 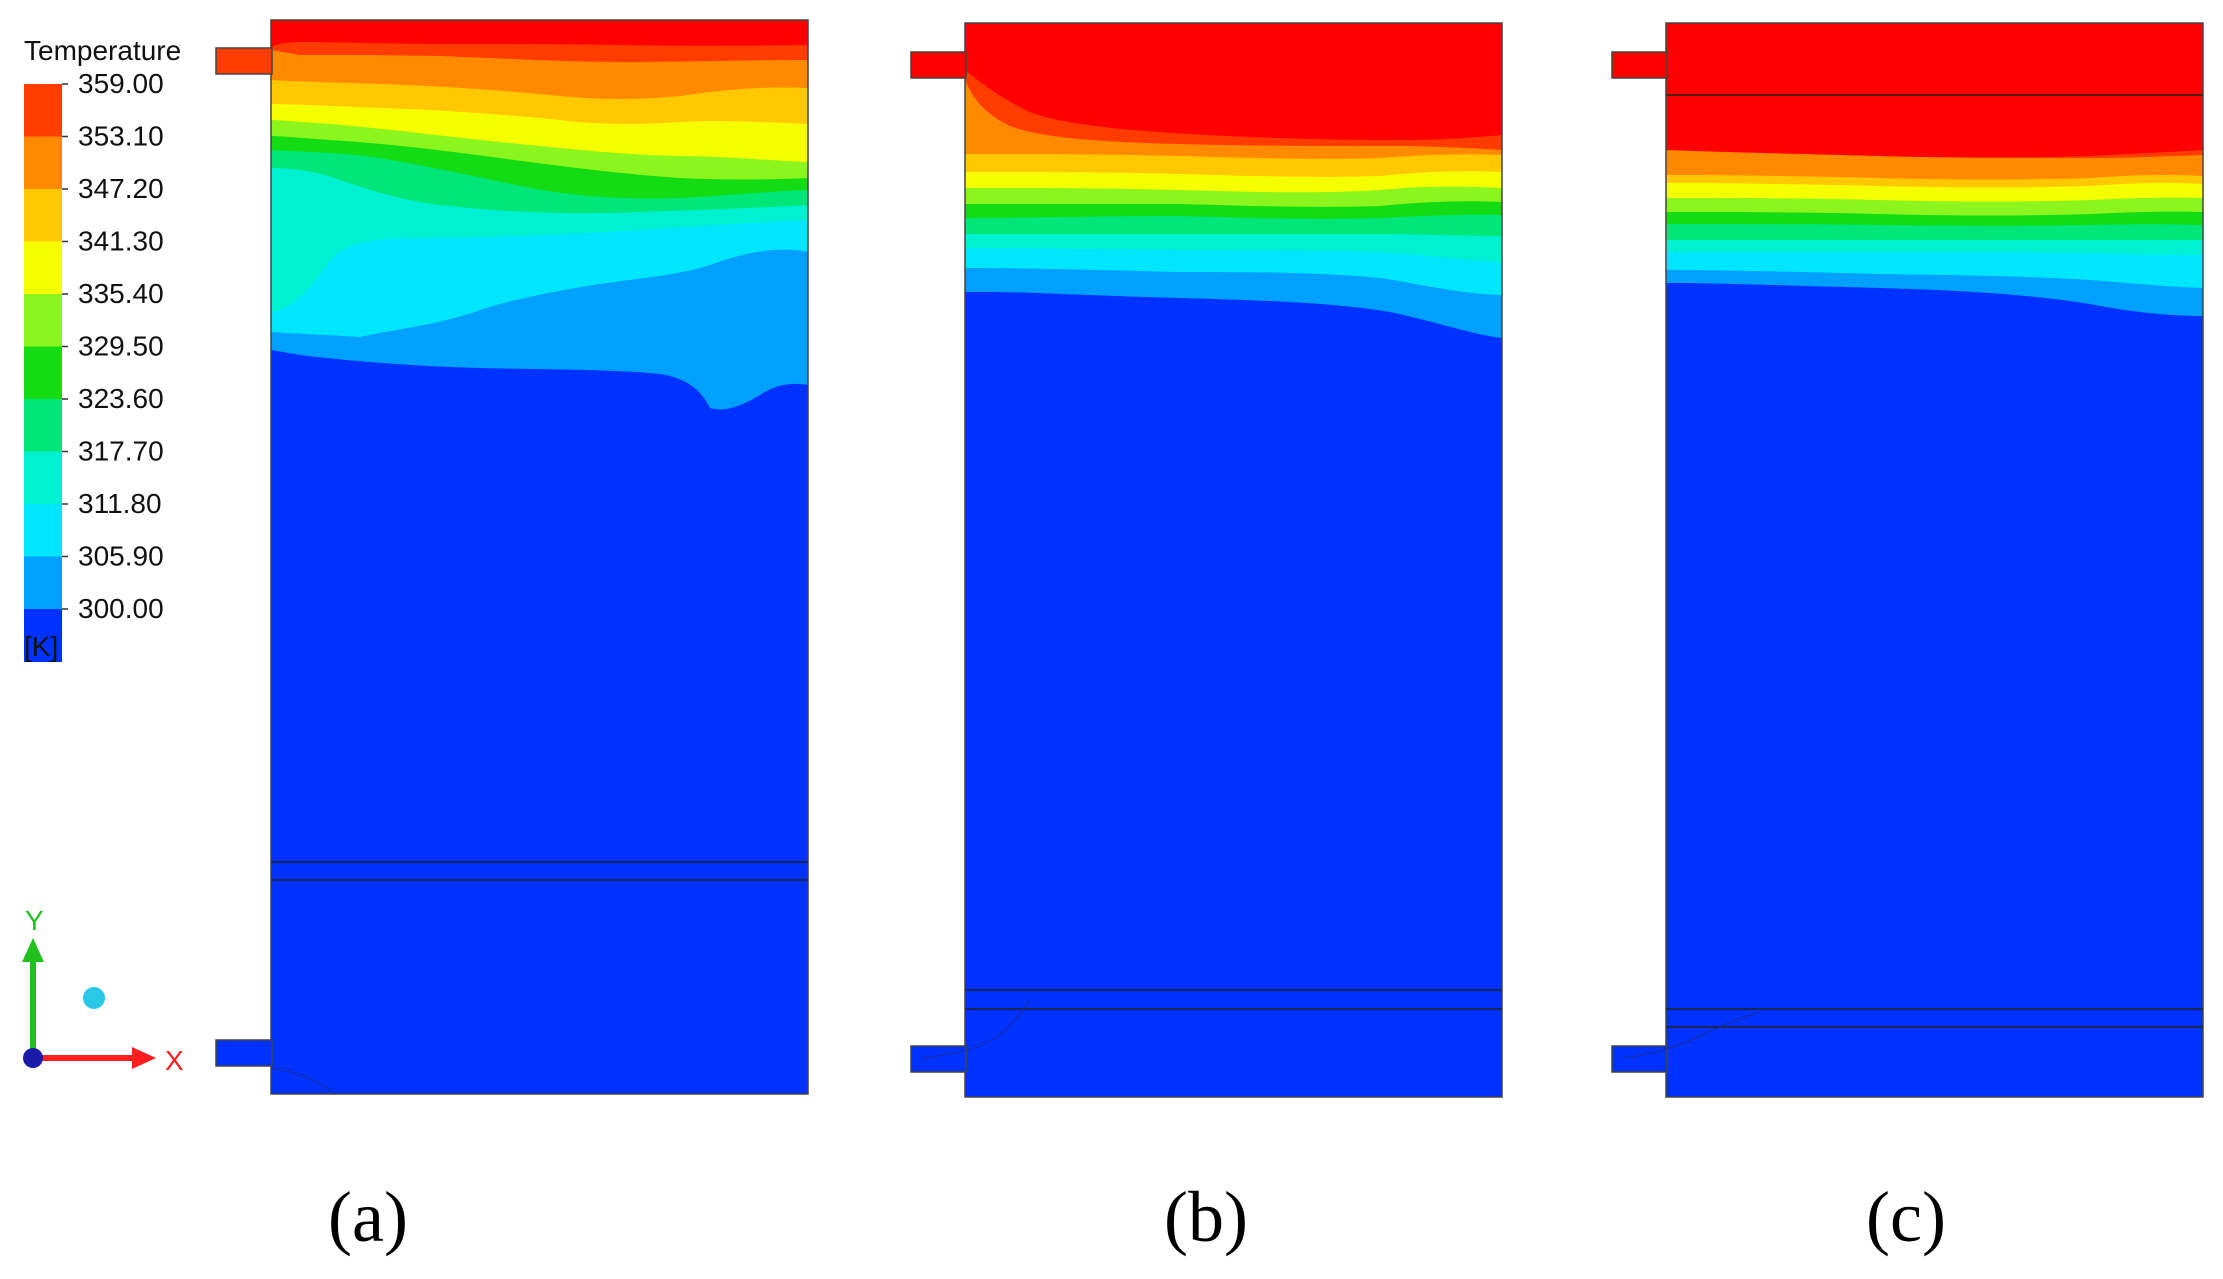 I want to click on panel-b-band-red, so click(x=1233, y=81).